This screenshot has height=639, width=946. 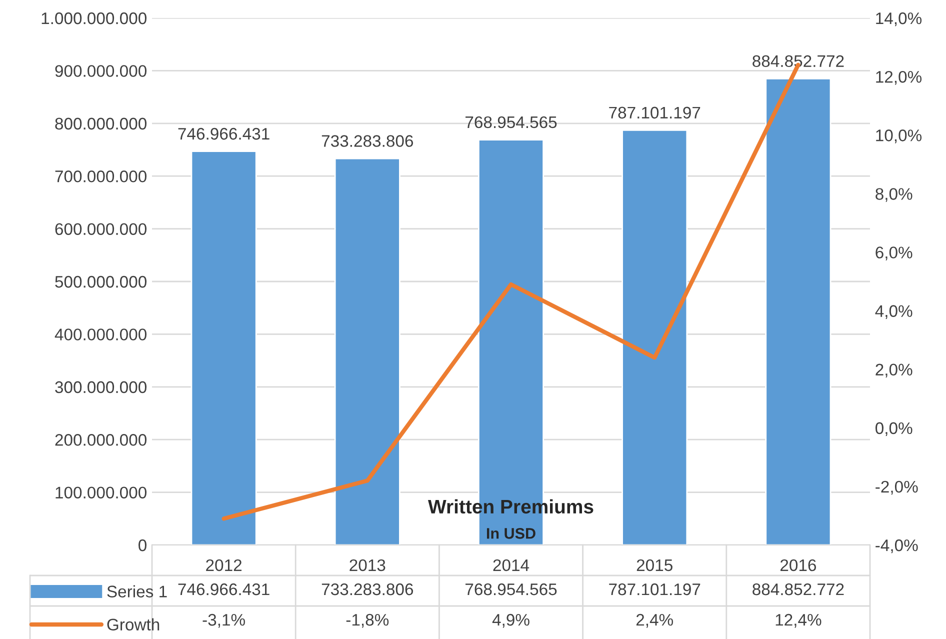 I want to click on y-tick-label: 100.000.000, so click(x=101, y=492).